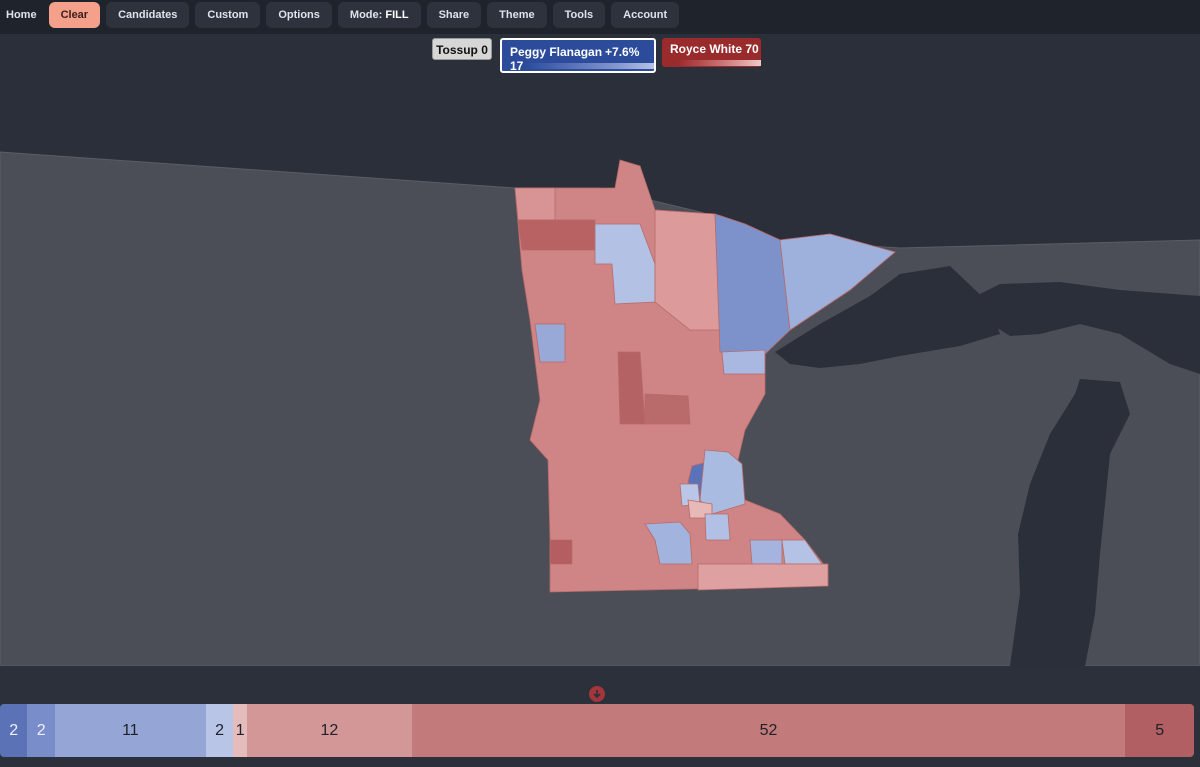 The height and width of the screenshot is (767, 1200). Describe the element at coordinates (631, 388) in the screenshot. I see `region-dark-central` at that location.